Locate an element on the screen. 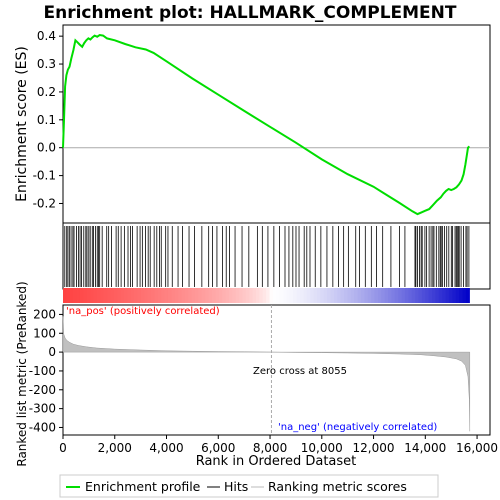 The height and width of the screenshot is (500, 500). hits-panel-frame is located at coordinates (276, 256).